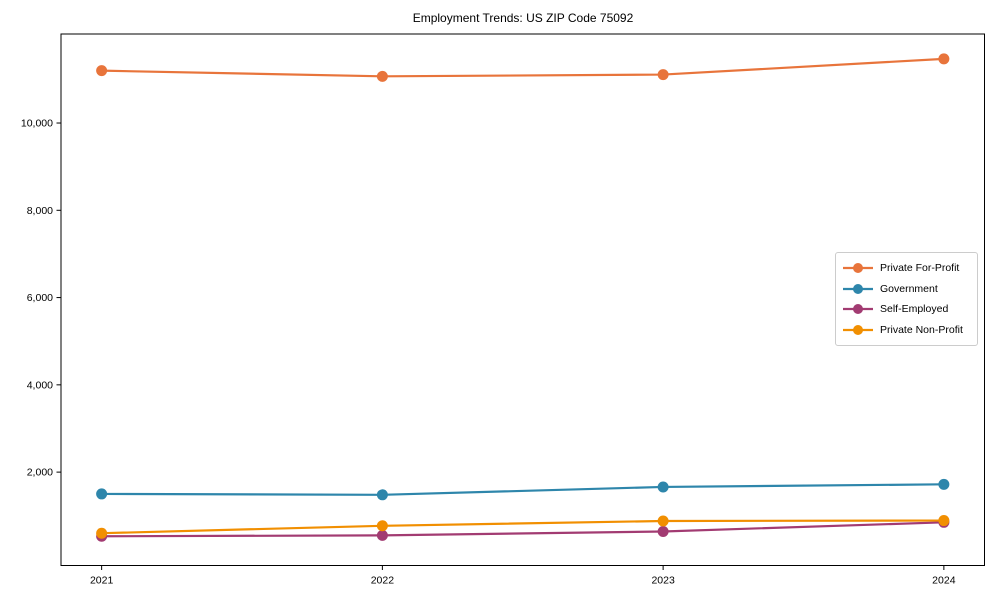 The image size is (1000, 600). I want to click on x-tick-label: 2022, so click(383, 581).